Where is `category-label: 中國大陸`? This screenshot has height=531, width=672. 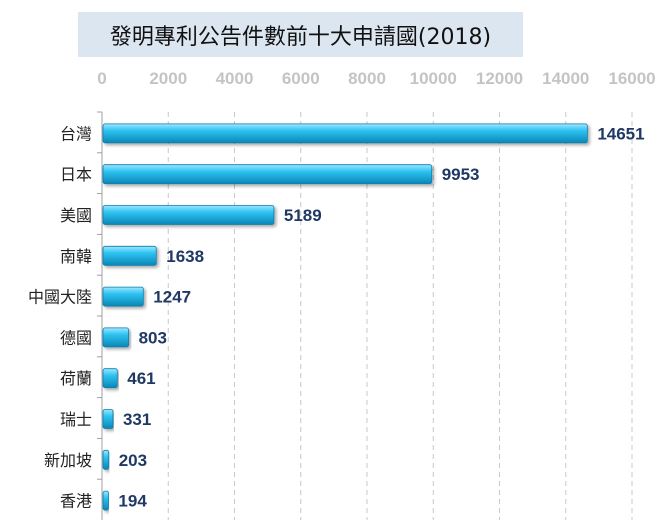 category-label: 中國大陸 is located at coordinates (60, 297).